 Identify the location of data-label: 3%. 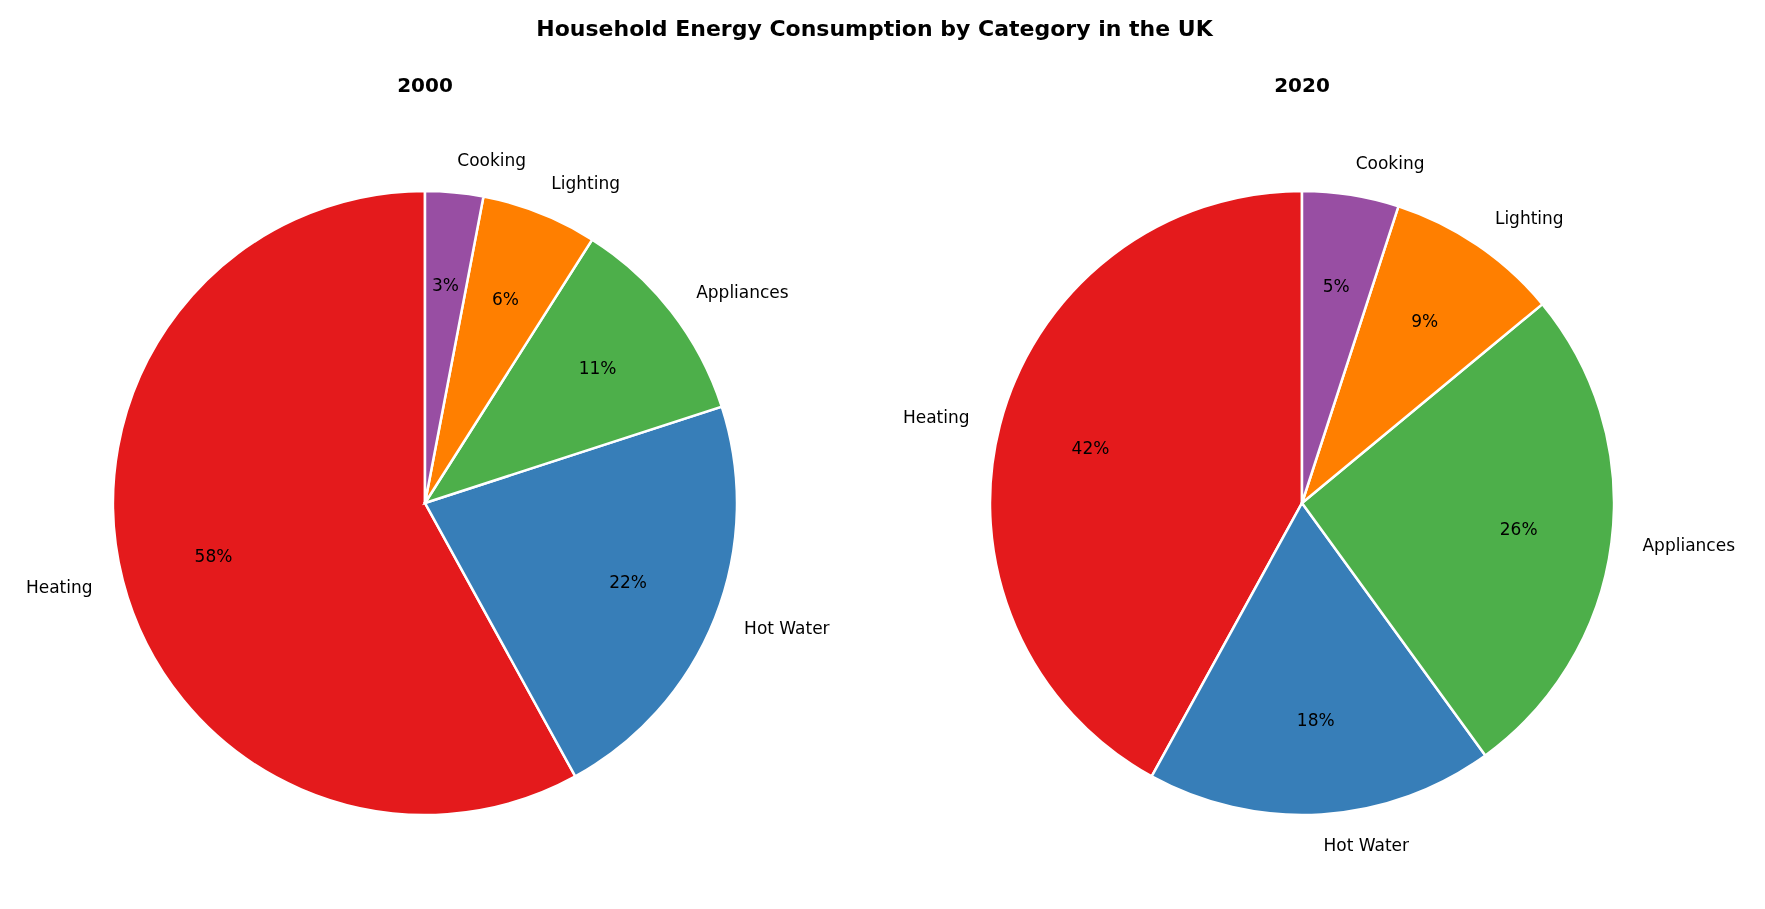
(446, 284).